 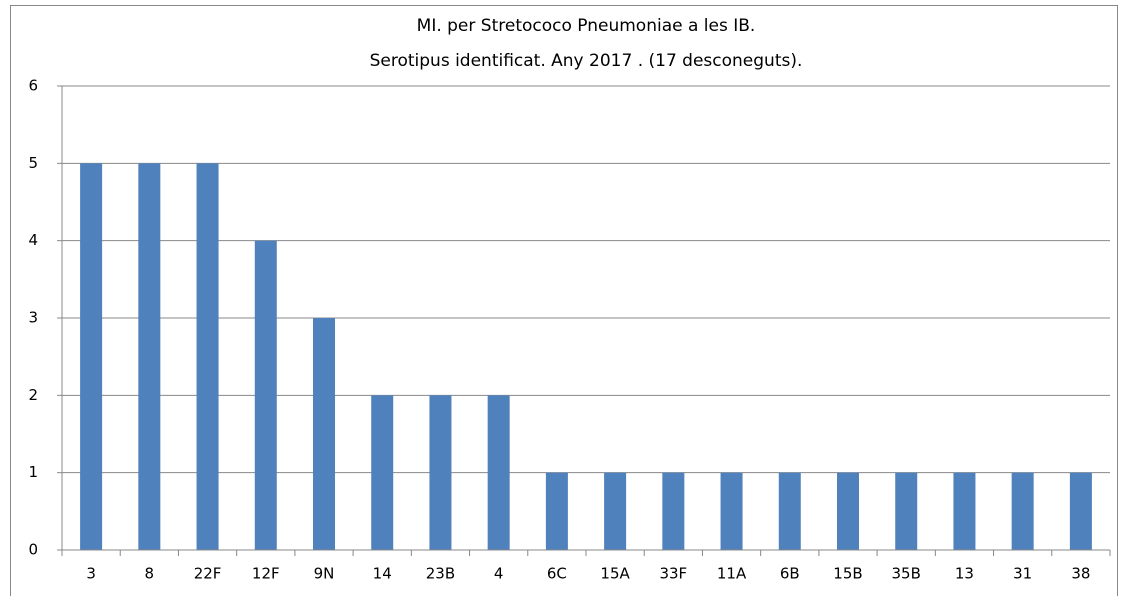 I want to click on x-tick-label: 3, so click(x=91, y=574).